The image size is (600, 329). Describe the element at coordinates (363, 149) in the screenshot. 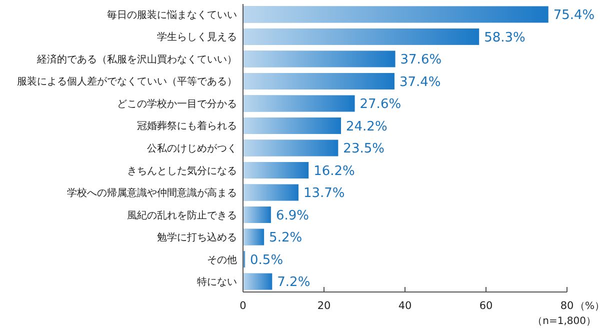

I see `data-label: 23.5%` at that location.